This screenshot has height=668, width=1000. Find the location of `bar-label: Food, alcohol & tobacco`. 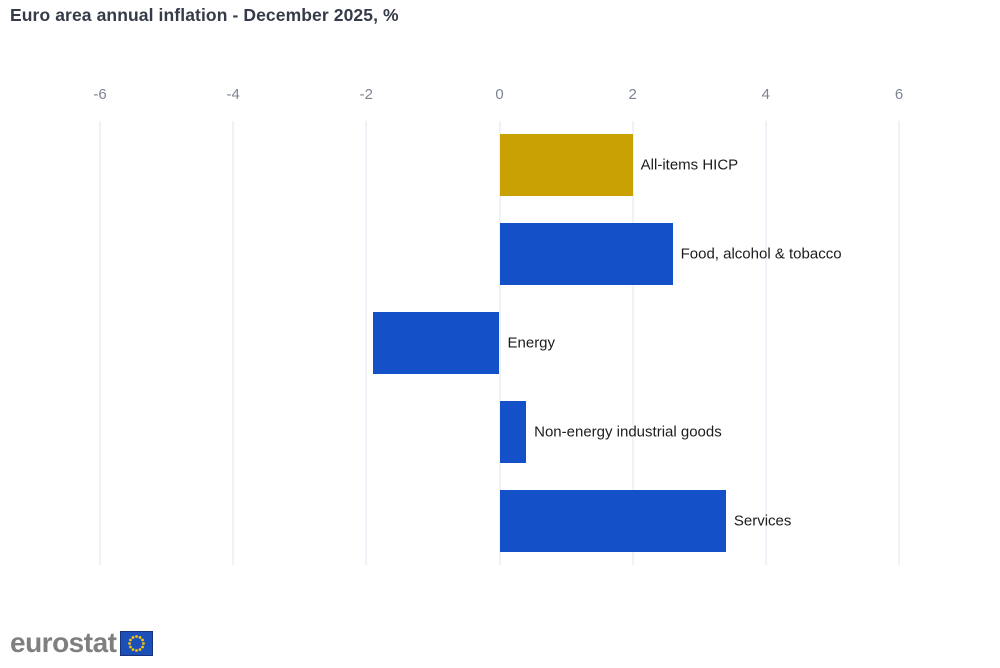

bar-label: Food, alcohol & tobacco is located at coordinates (761, 254).